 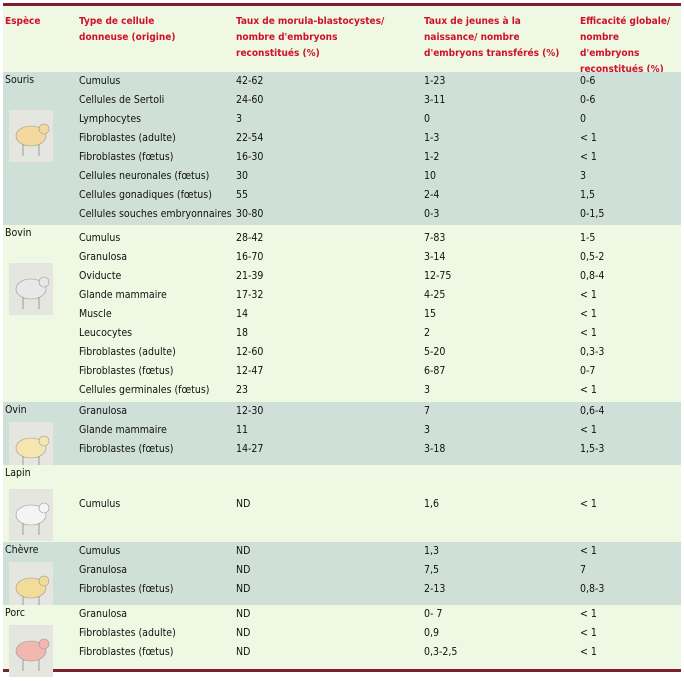 I want to click on table-row: Cumulus ND 1,3 < 1, so click(x=342, y=551).